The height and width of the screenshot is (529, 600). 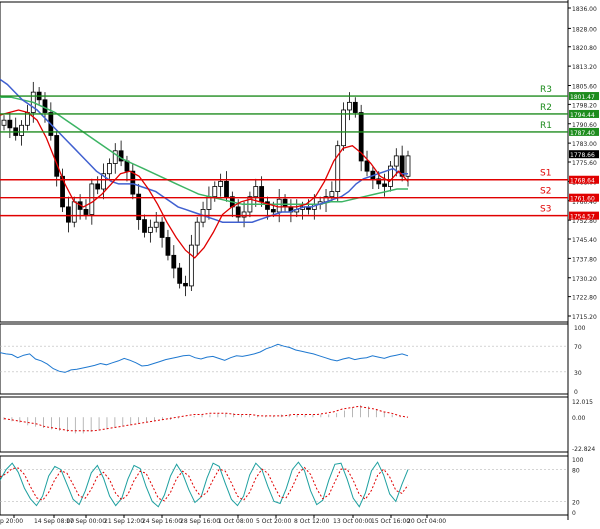 I want to click on price-tick-label: 1820.80, so click(x=584, y=48).